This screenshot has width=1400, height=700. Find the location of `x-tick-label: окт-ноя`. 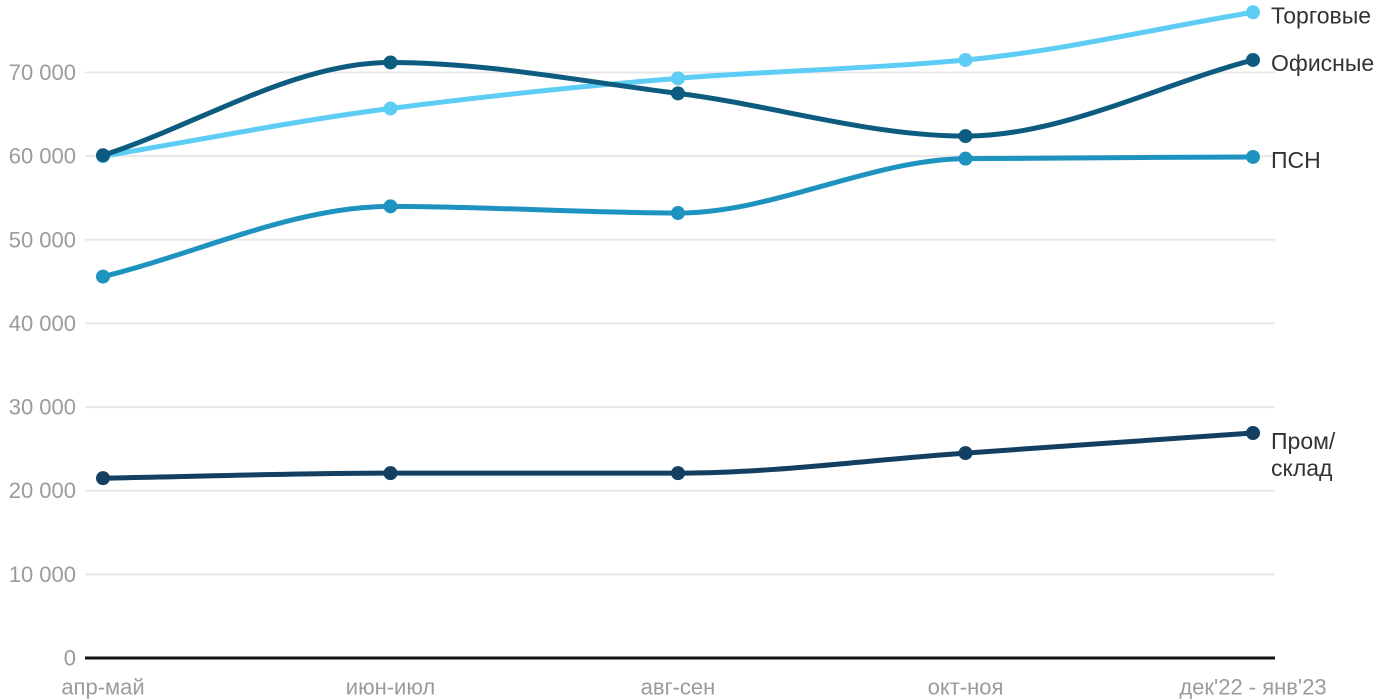

x-tick-label: окт-ноя is located at coordinates (966, 687).